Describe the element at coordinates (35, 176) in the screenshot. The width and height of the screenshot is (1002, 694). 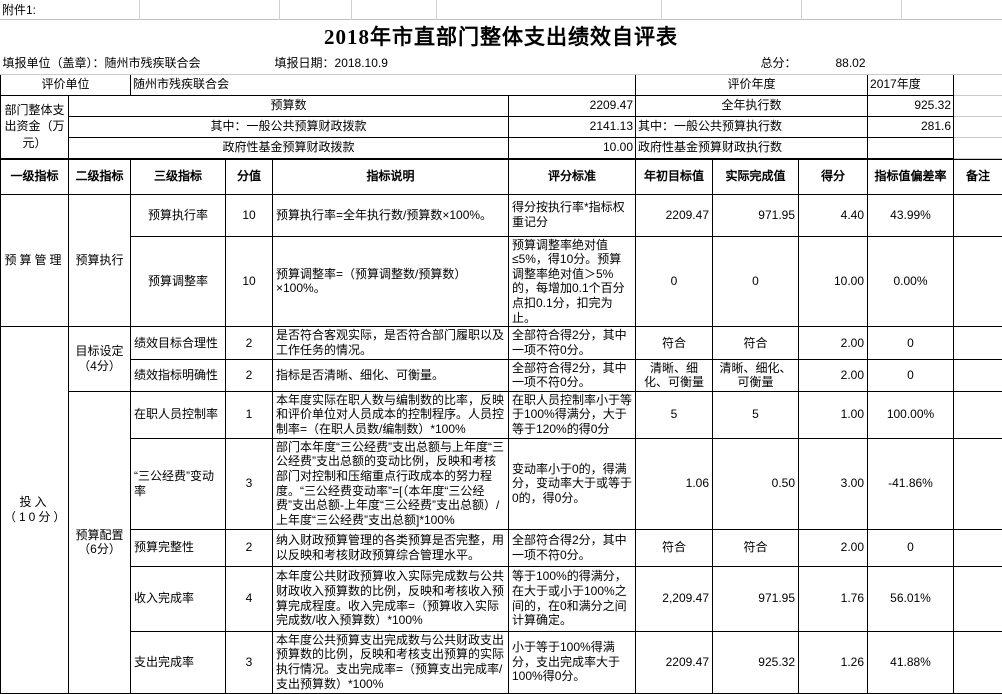
I see `col-header-level1: 一级指标` at that location.